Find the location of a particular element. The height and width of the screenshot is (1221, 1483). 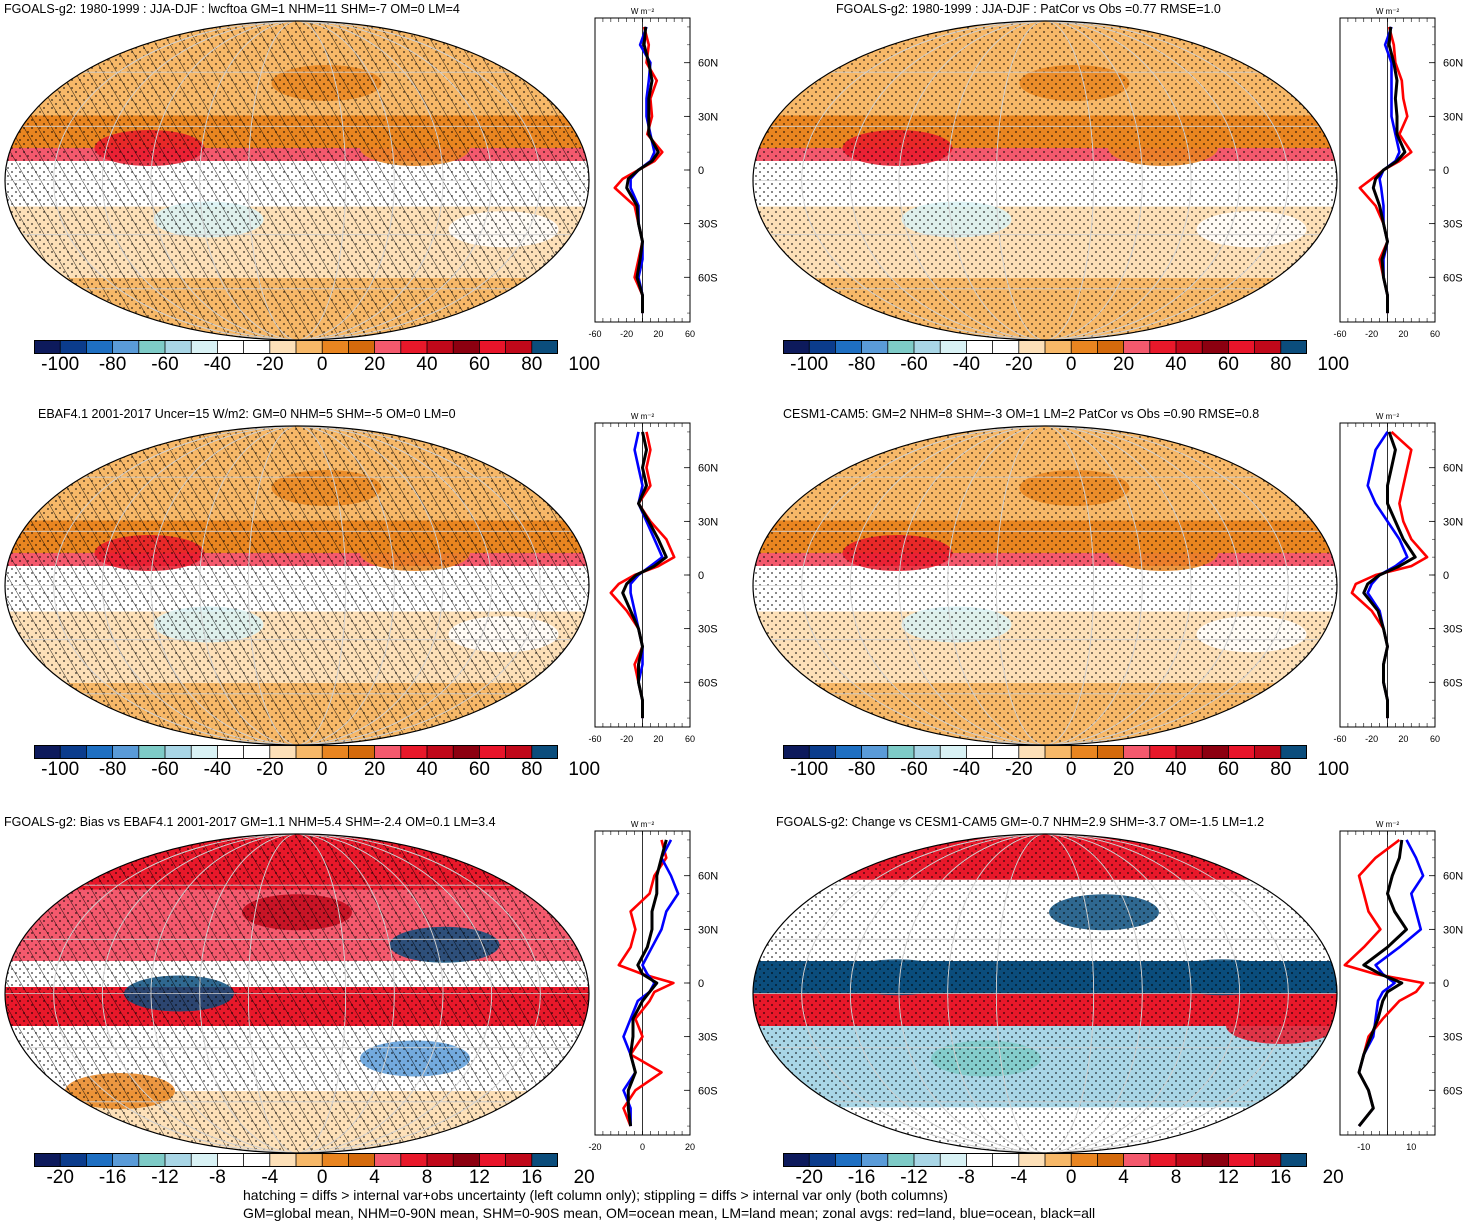

panel-1-zonal-plot: W m⁻² -60 -20 20 60 60N 30N 0 30S 60S is located at coordinates (653, 173).